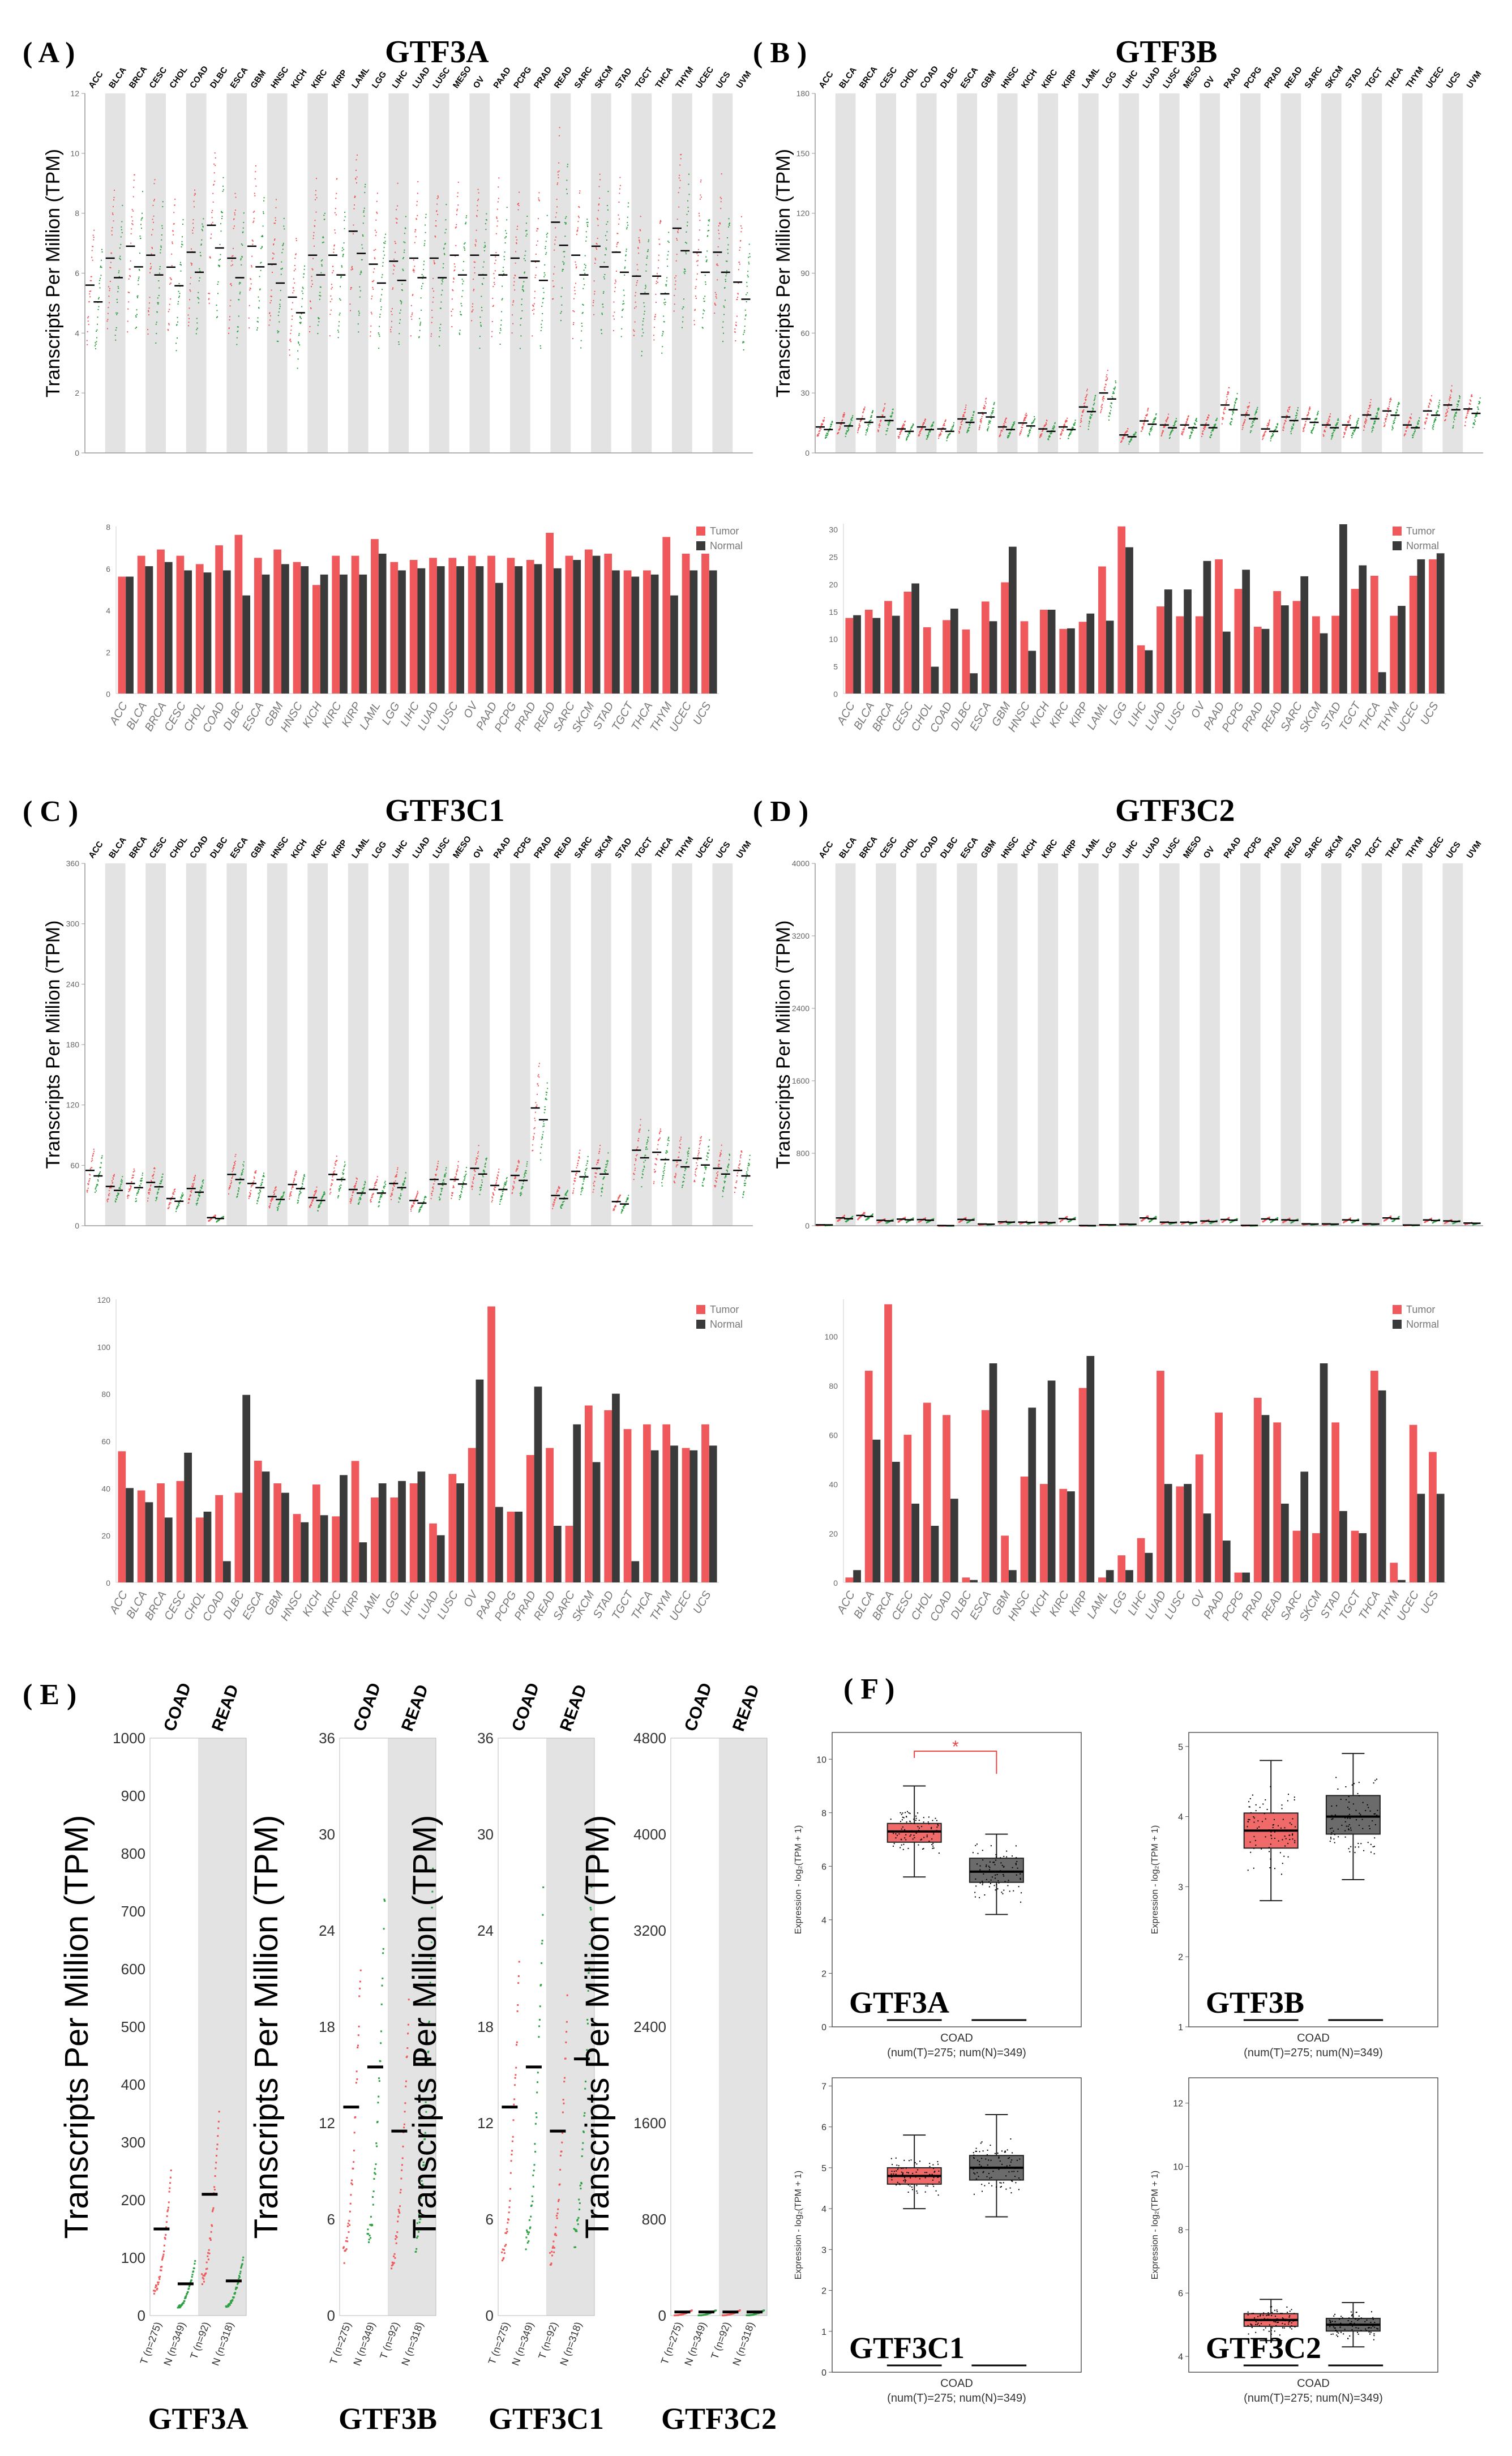 Image resolution: width=1512 pixels, height=2456 pixels. Describe the element at coordinates (650, 2026) in the screenshot. I see `y-tick-label: 2400` at that location.